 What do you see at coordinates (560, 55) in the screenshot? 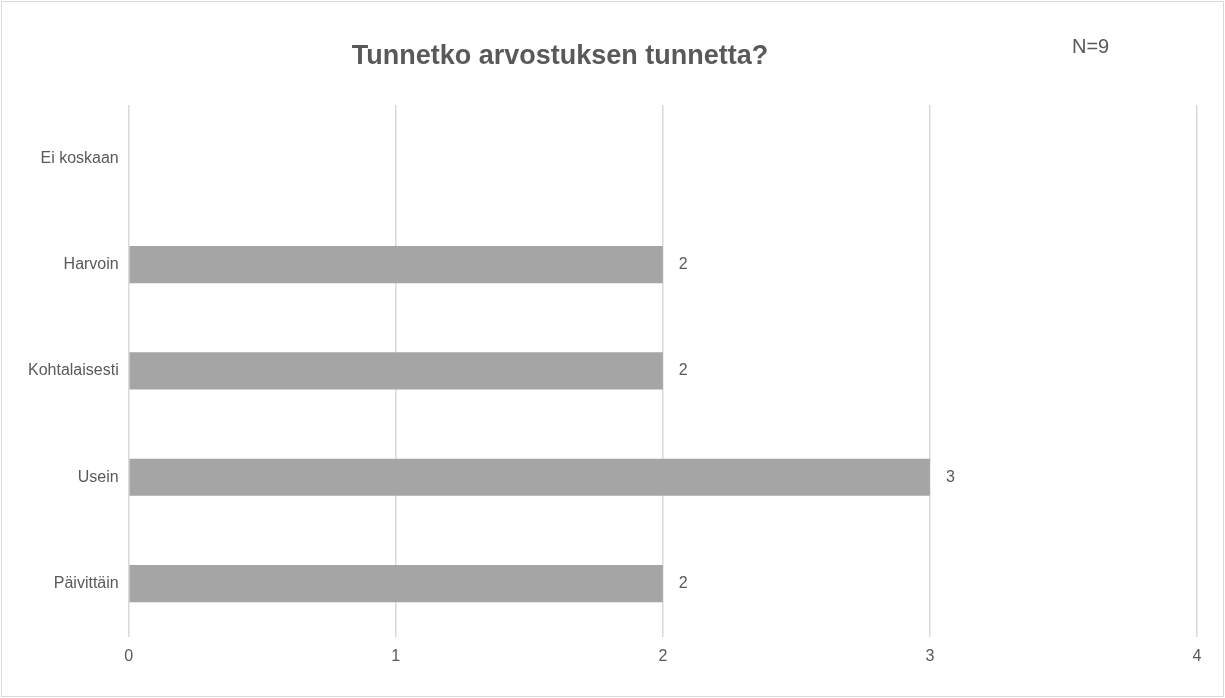
I see `chart-title: Tunnetko arvostuksen tunnetta?` at bounding box center [560, 55].